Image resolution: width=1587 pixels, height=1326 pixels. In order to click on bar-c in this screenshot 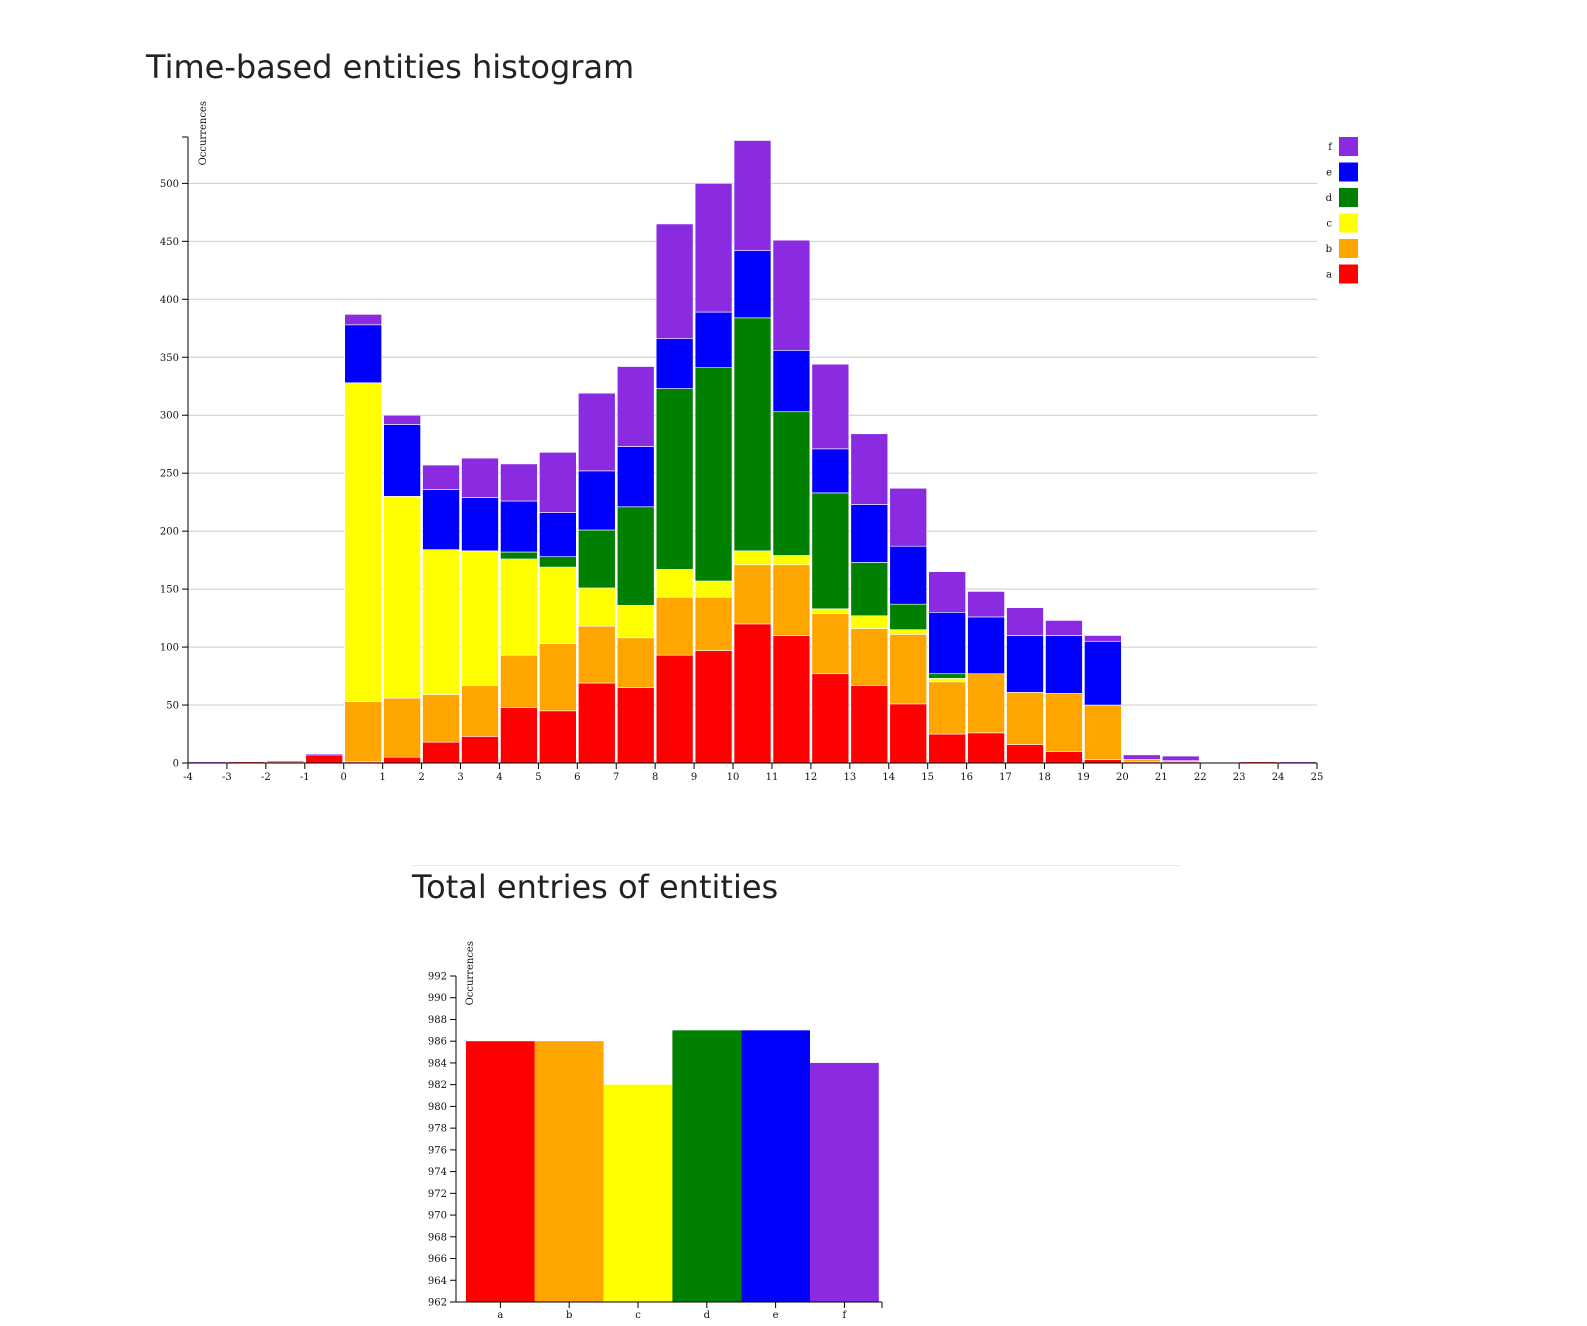, I will do `click(638, 1193)`.